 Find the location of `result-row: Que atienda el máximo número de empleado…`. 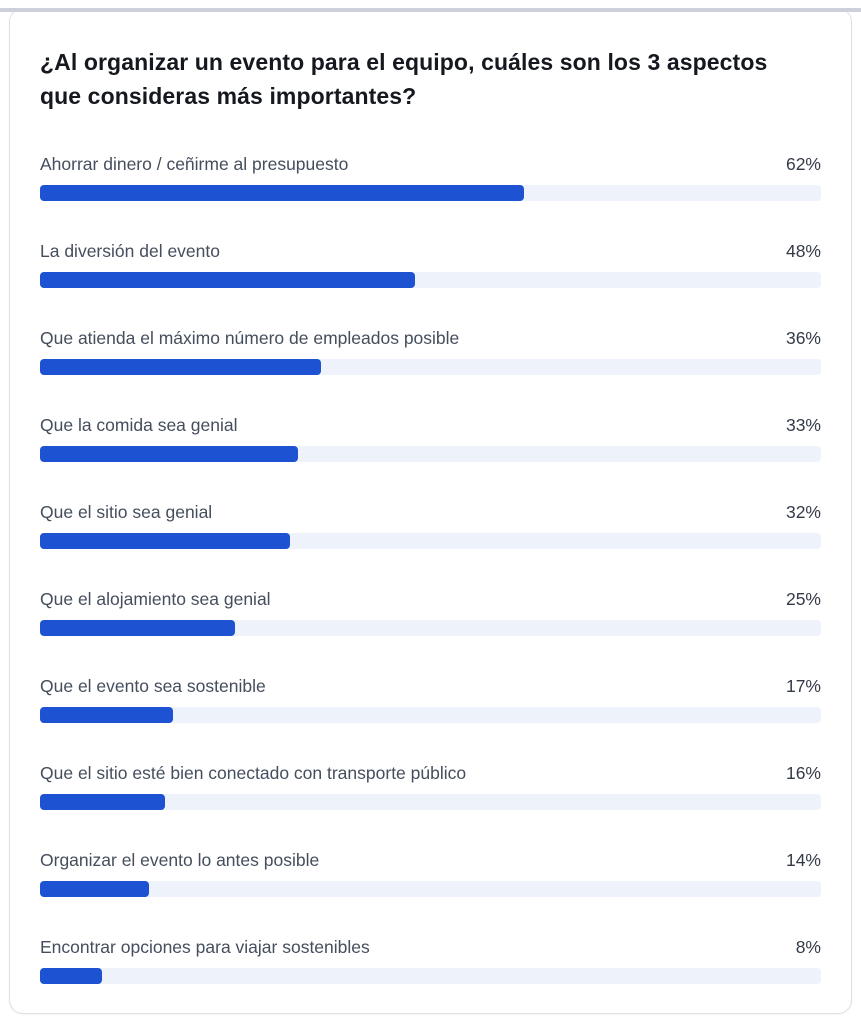

result-row: Que atienda el máximo número de empleado… is located at coordinates (430, 351).